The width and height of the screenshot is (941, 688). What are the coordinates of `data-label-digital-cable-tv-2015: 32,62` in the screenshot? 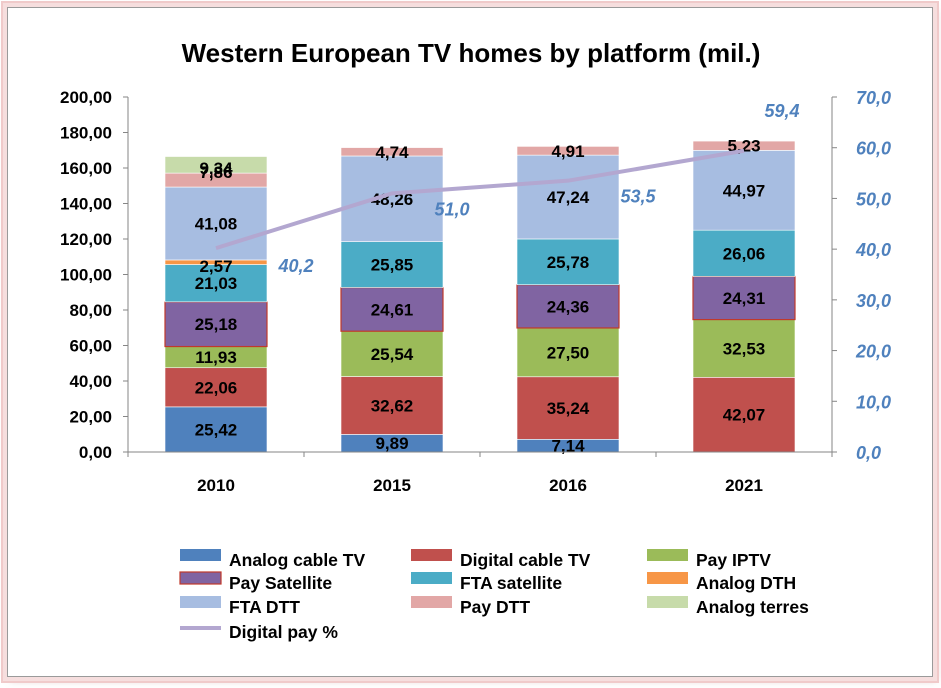 It's located at (392, 405).